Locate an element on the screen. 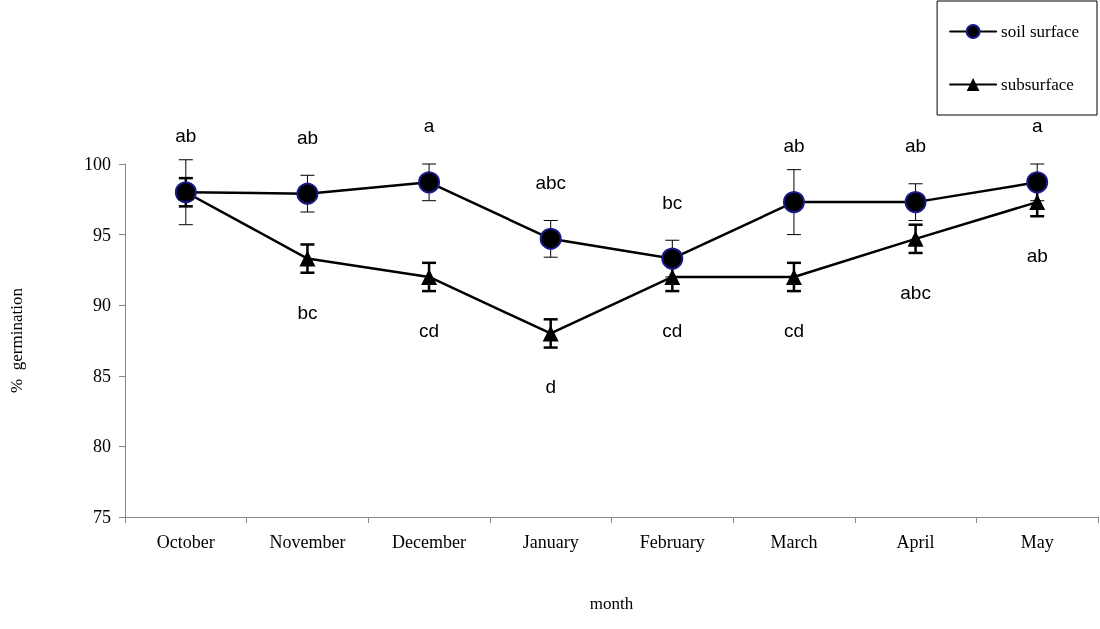 This screenshot has width=1100, height=629. x-tick-label: December is located at coordinates (429, 542).